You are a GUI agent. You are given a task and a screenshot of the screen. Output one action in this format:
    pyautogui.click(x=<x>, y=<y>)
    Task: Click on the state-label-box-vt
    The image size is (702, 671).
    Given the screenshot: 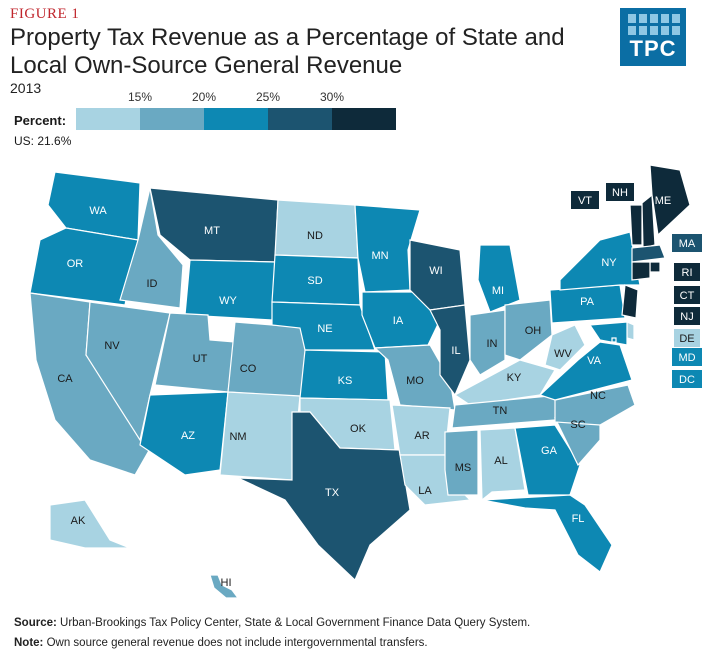 What is the action you would take?
    pyautogui.click(x=585, y=200)
    